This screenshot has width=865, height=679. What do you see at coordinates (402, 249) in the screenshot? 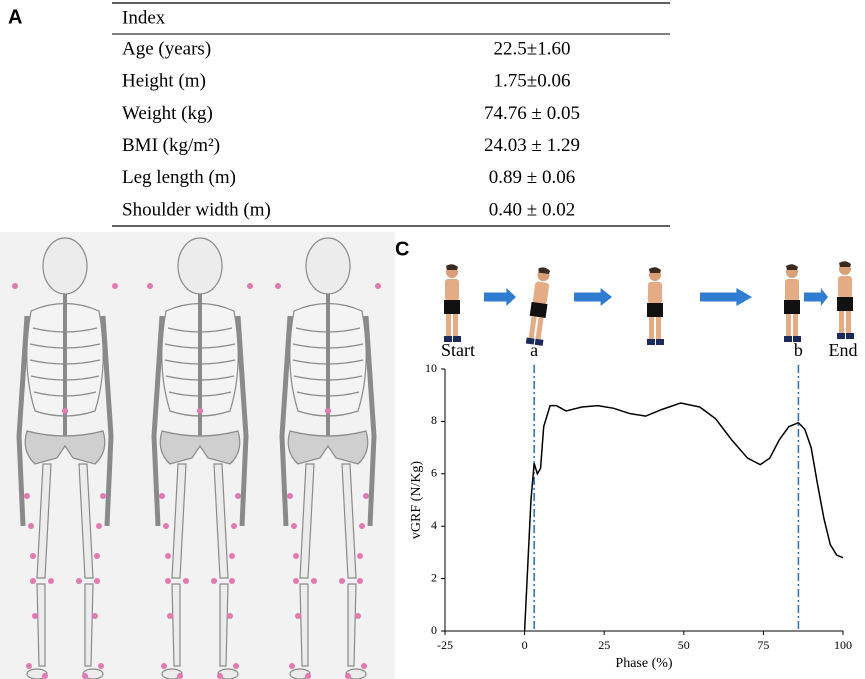
I see `panel-label: C` at bounding box center [402, 249].